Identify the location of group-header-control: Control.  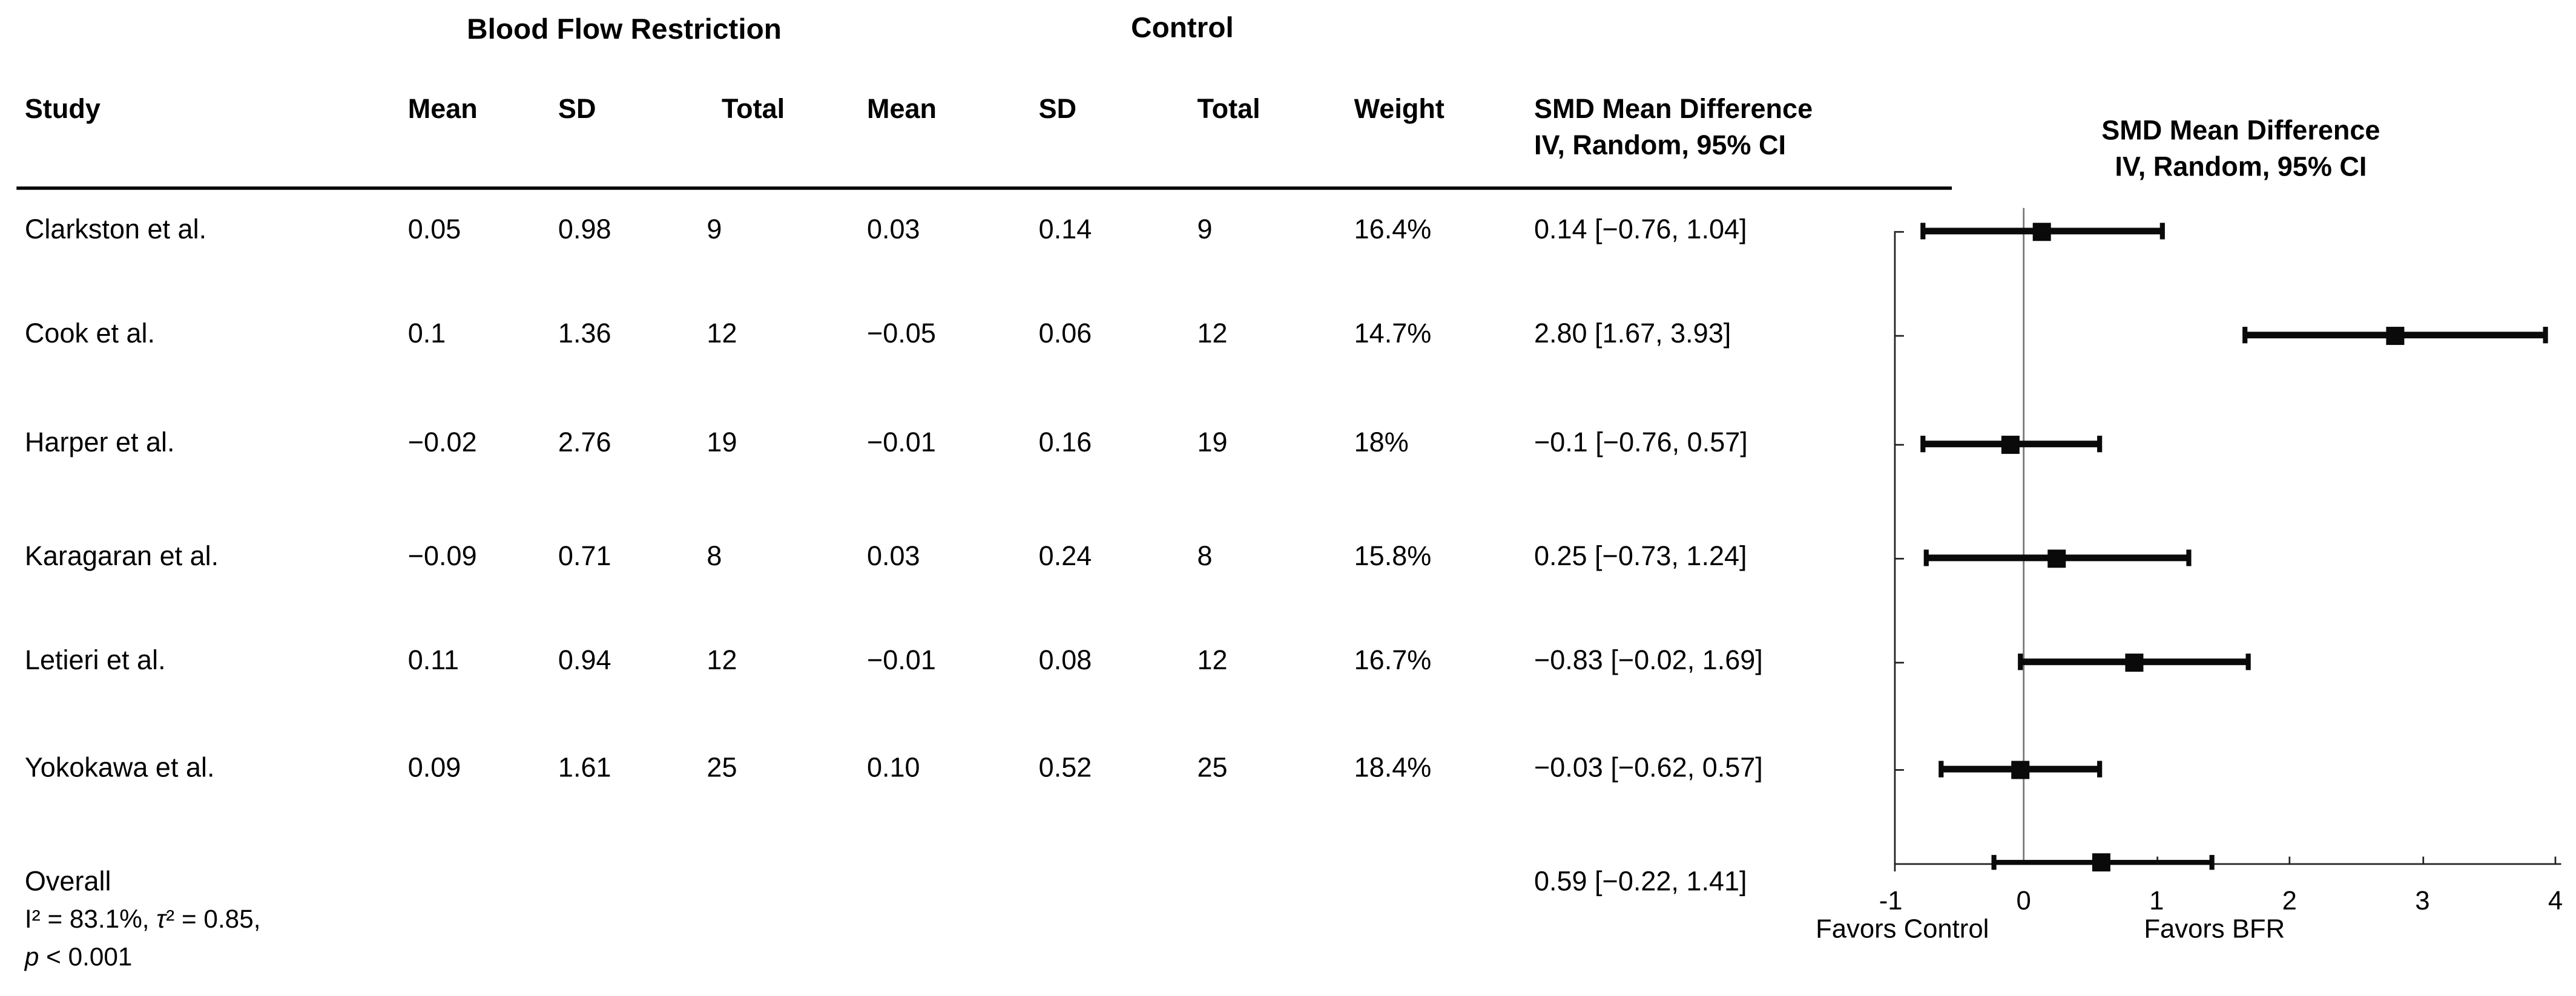
(1182, 27).